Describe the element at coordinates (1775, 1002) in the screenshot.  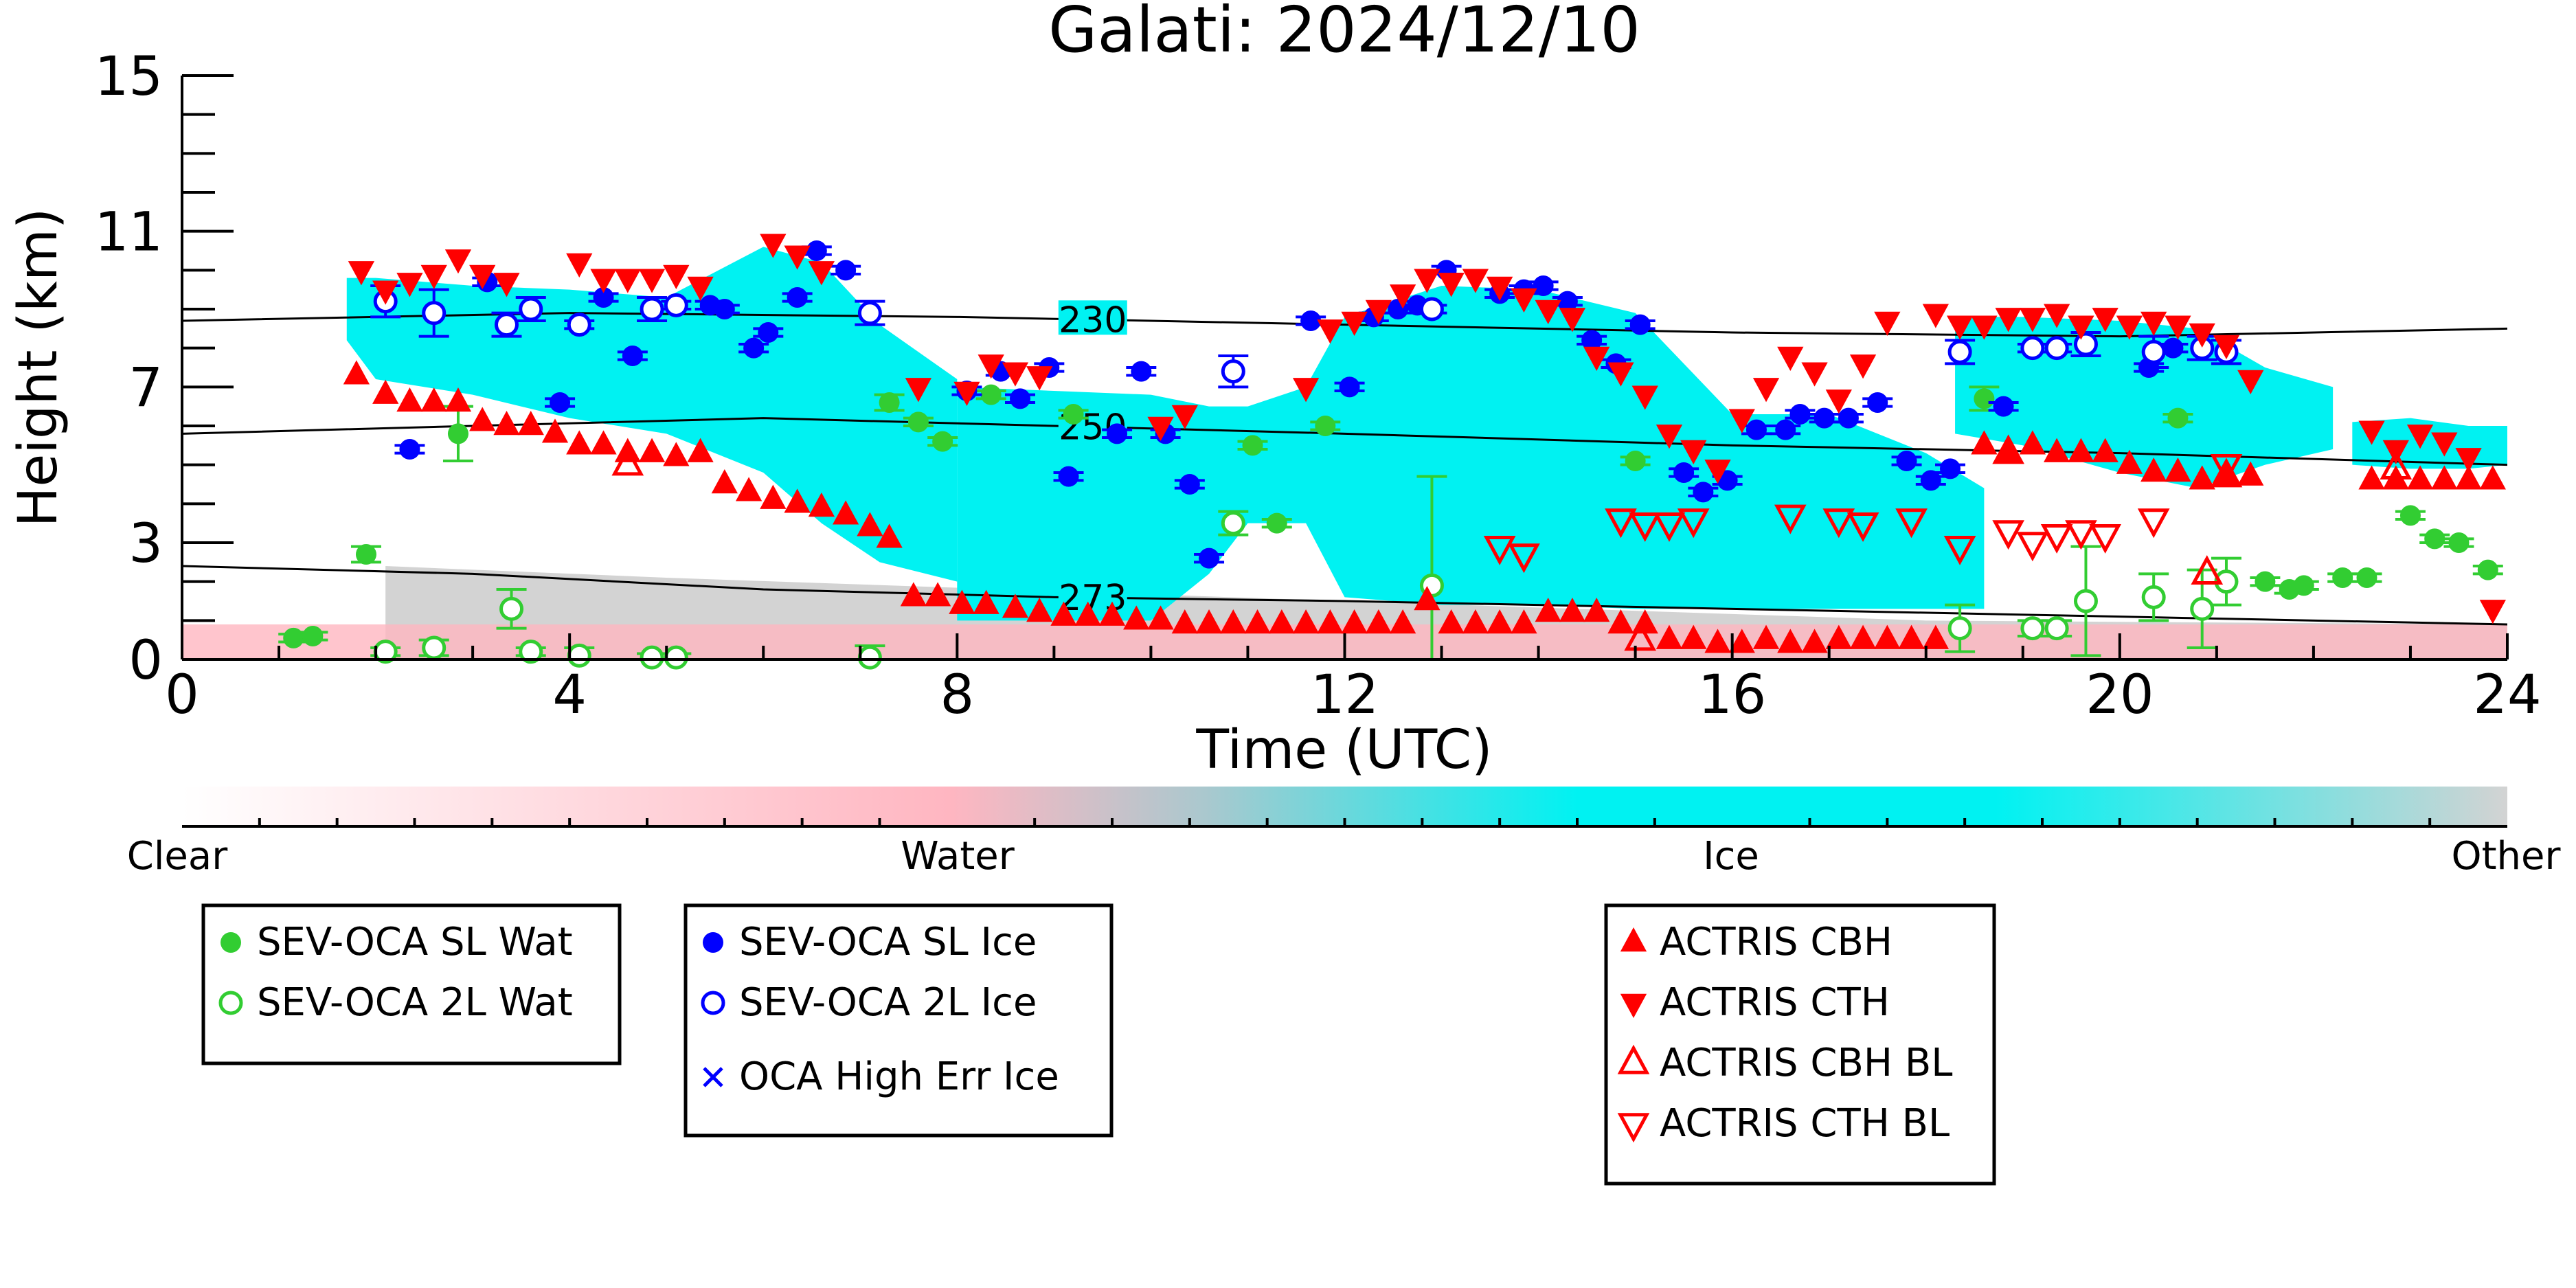
I see `legend-label: ACTRIS CTH` at that location.